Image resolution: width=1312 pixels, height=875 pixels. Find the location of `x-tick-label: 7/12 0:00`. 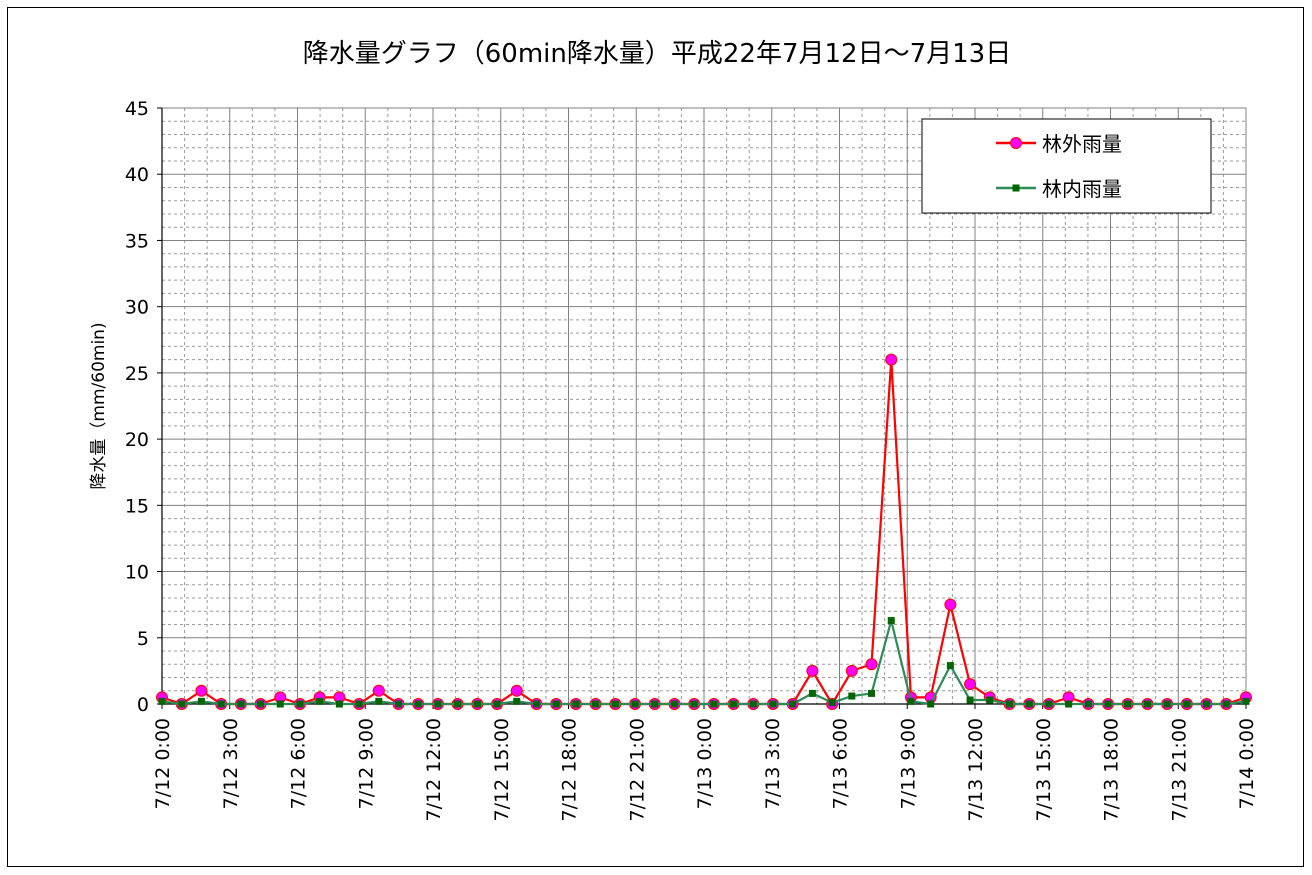

x-tick-label: 7/12 0:00 is located at coordinates (163, 763).